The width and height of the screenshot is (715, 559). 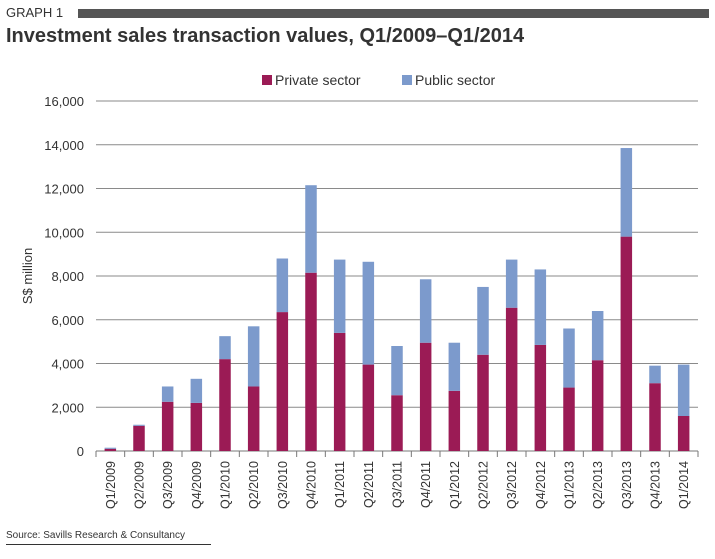 I want to click on source-note: Source: Savills Research & Consultancy, so click(x=95, y=535).